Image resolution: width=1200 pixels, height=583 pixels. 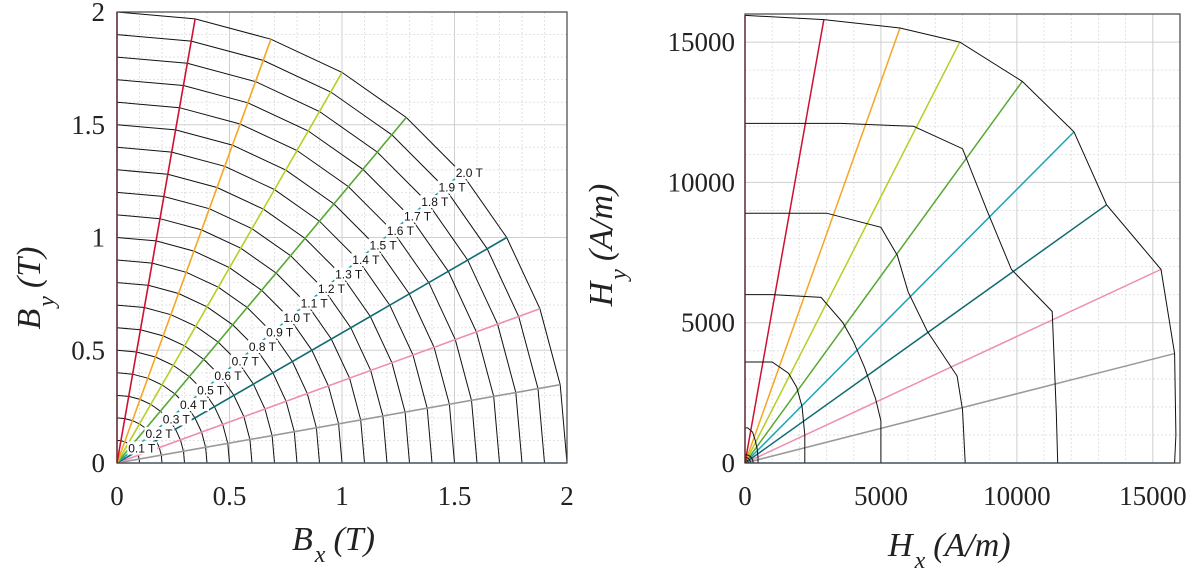 I want to click on level-label: 0.2 T, so click(x=159, y=434).